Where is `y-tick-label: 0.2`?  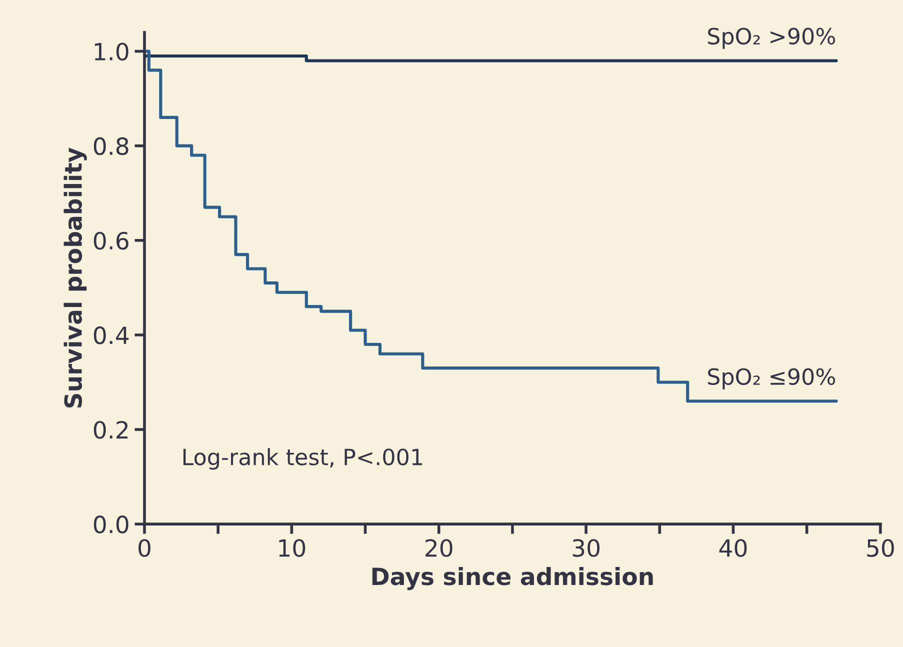
y-tick-label: 0.2 is located at coordinates (111, 429).